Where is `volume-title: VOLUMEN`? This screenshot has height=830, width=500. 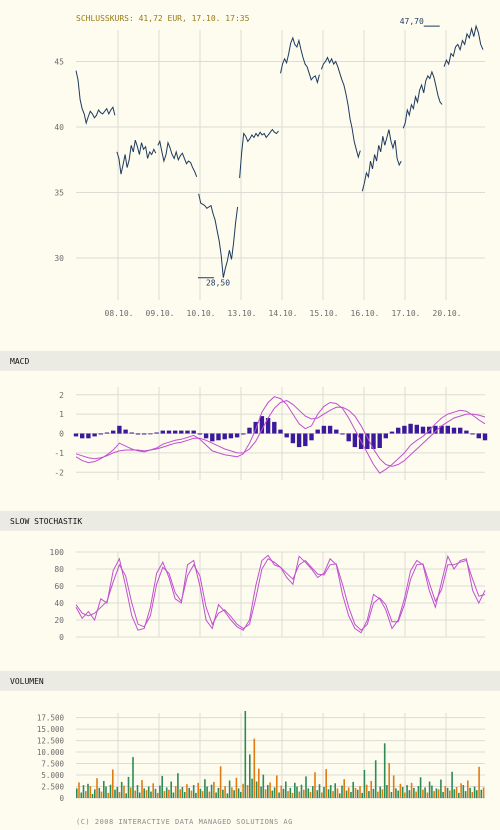
volume-title: VOLUMEN is located at coordinates (27, 681).